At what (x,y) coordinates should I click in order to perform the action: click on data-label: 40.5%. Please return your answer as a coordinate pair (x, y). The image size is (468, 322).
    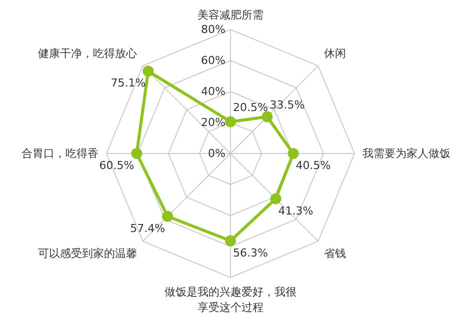
    Looking at the image, I should click on (313, 165).